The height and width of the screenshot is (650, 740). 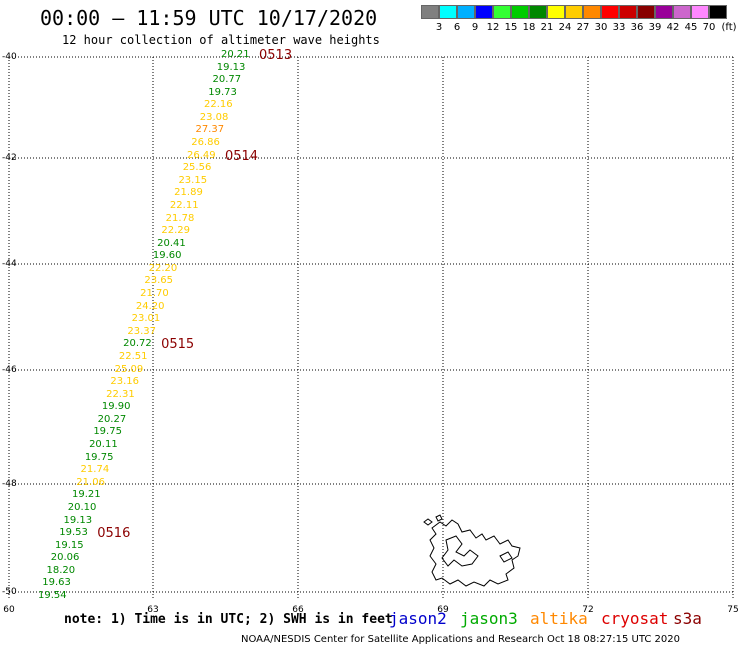 What do you see at coordinates (129, 369) in the screenshot?
I see `wave-height-value: 25.09` at bounding box center [129, 369].